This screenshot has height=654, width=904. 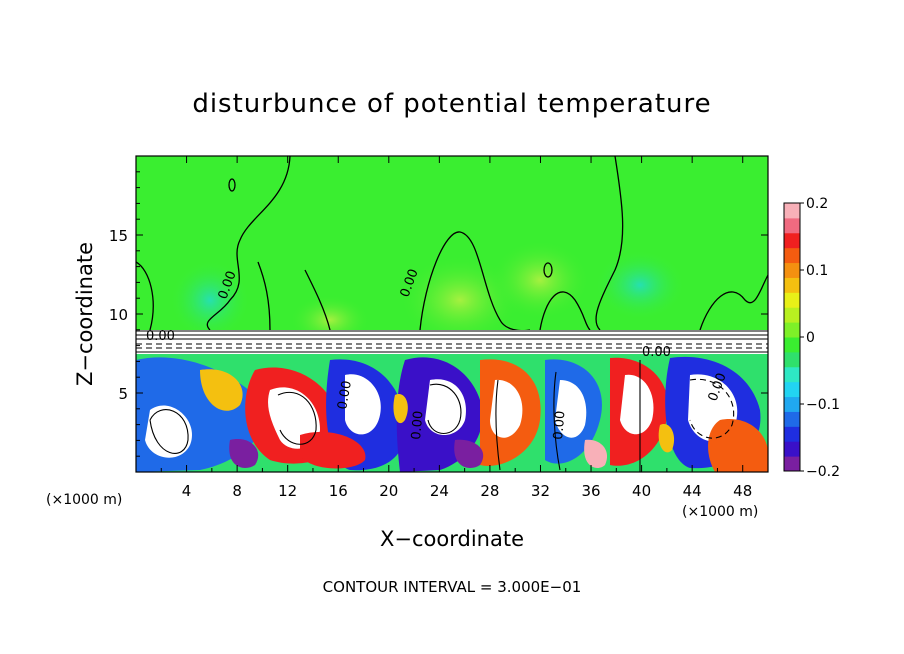 What do you see at coordinates (451, 104) in the screenshot?
I see `chart-title: disturbunce of potential temperature` at bounding box center [451, 104].